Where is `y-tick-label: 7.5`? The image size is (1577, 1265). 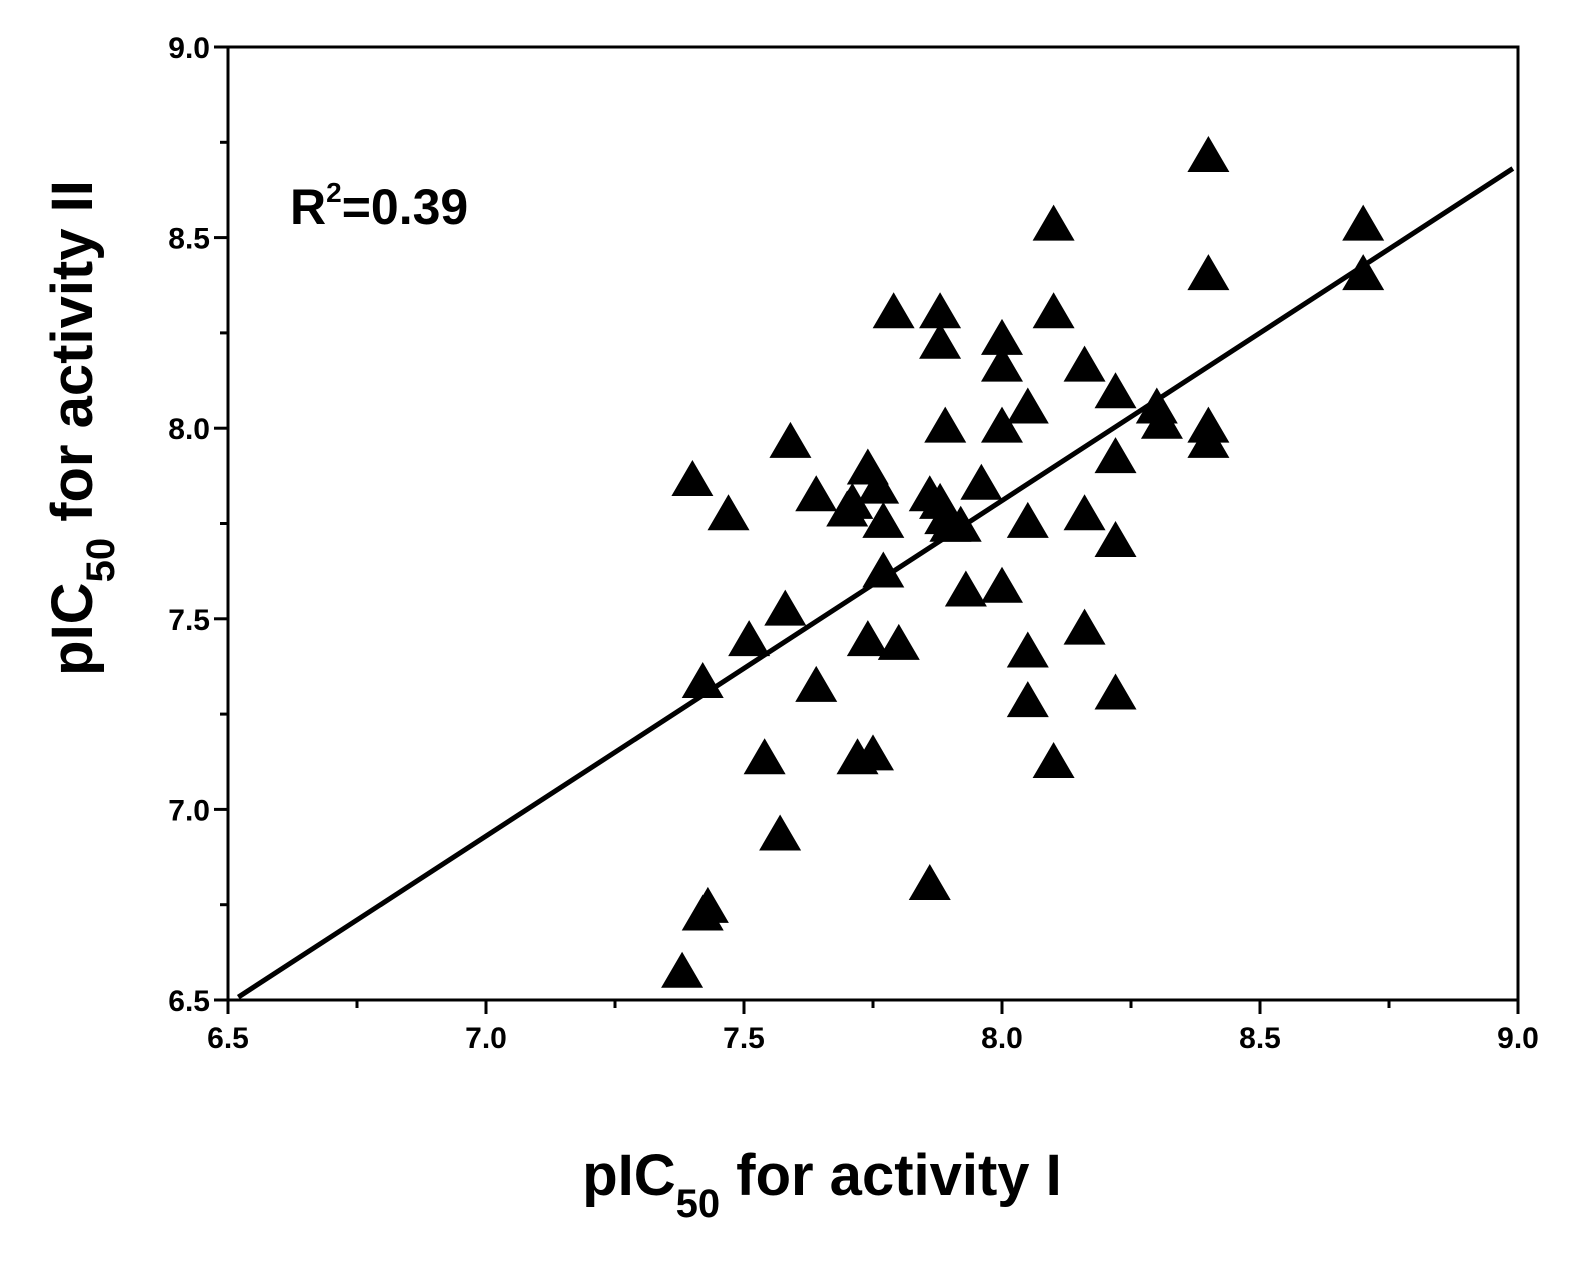 y-tick-label: 7.5 is located at coordinates (189, 620).